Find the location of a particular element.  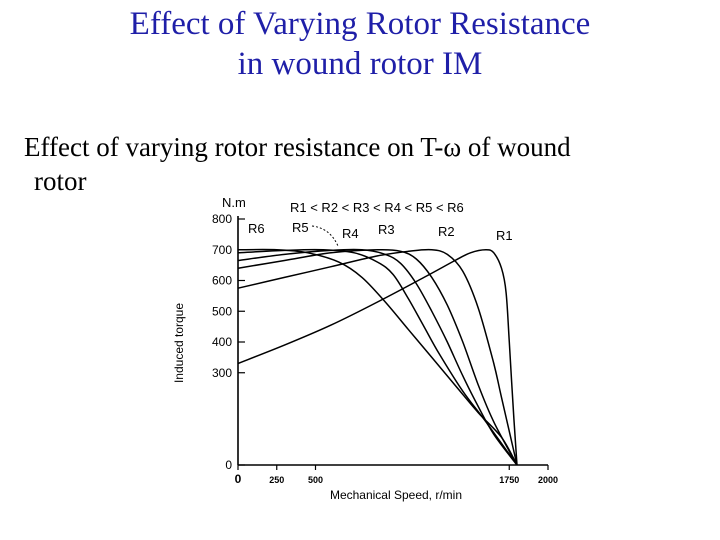

y-tick-label: 700 is located at coordinates (222, 250).